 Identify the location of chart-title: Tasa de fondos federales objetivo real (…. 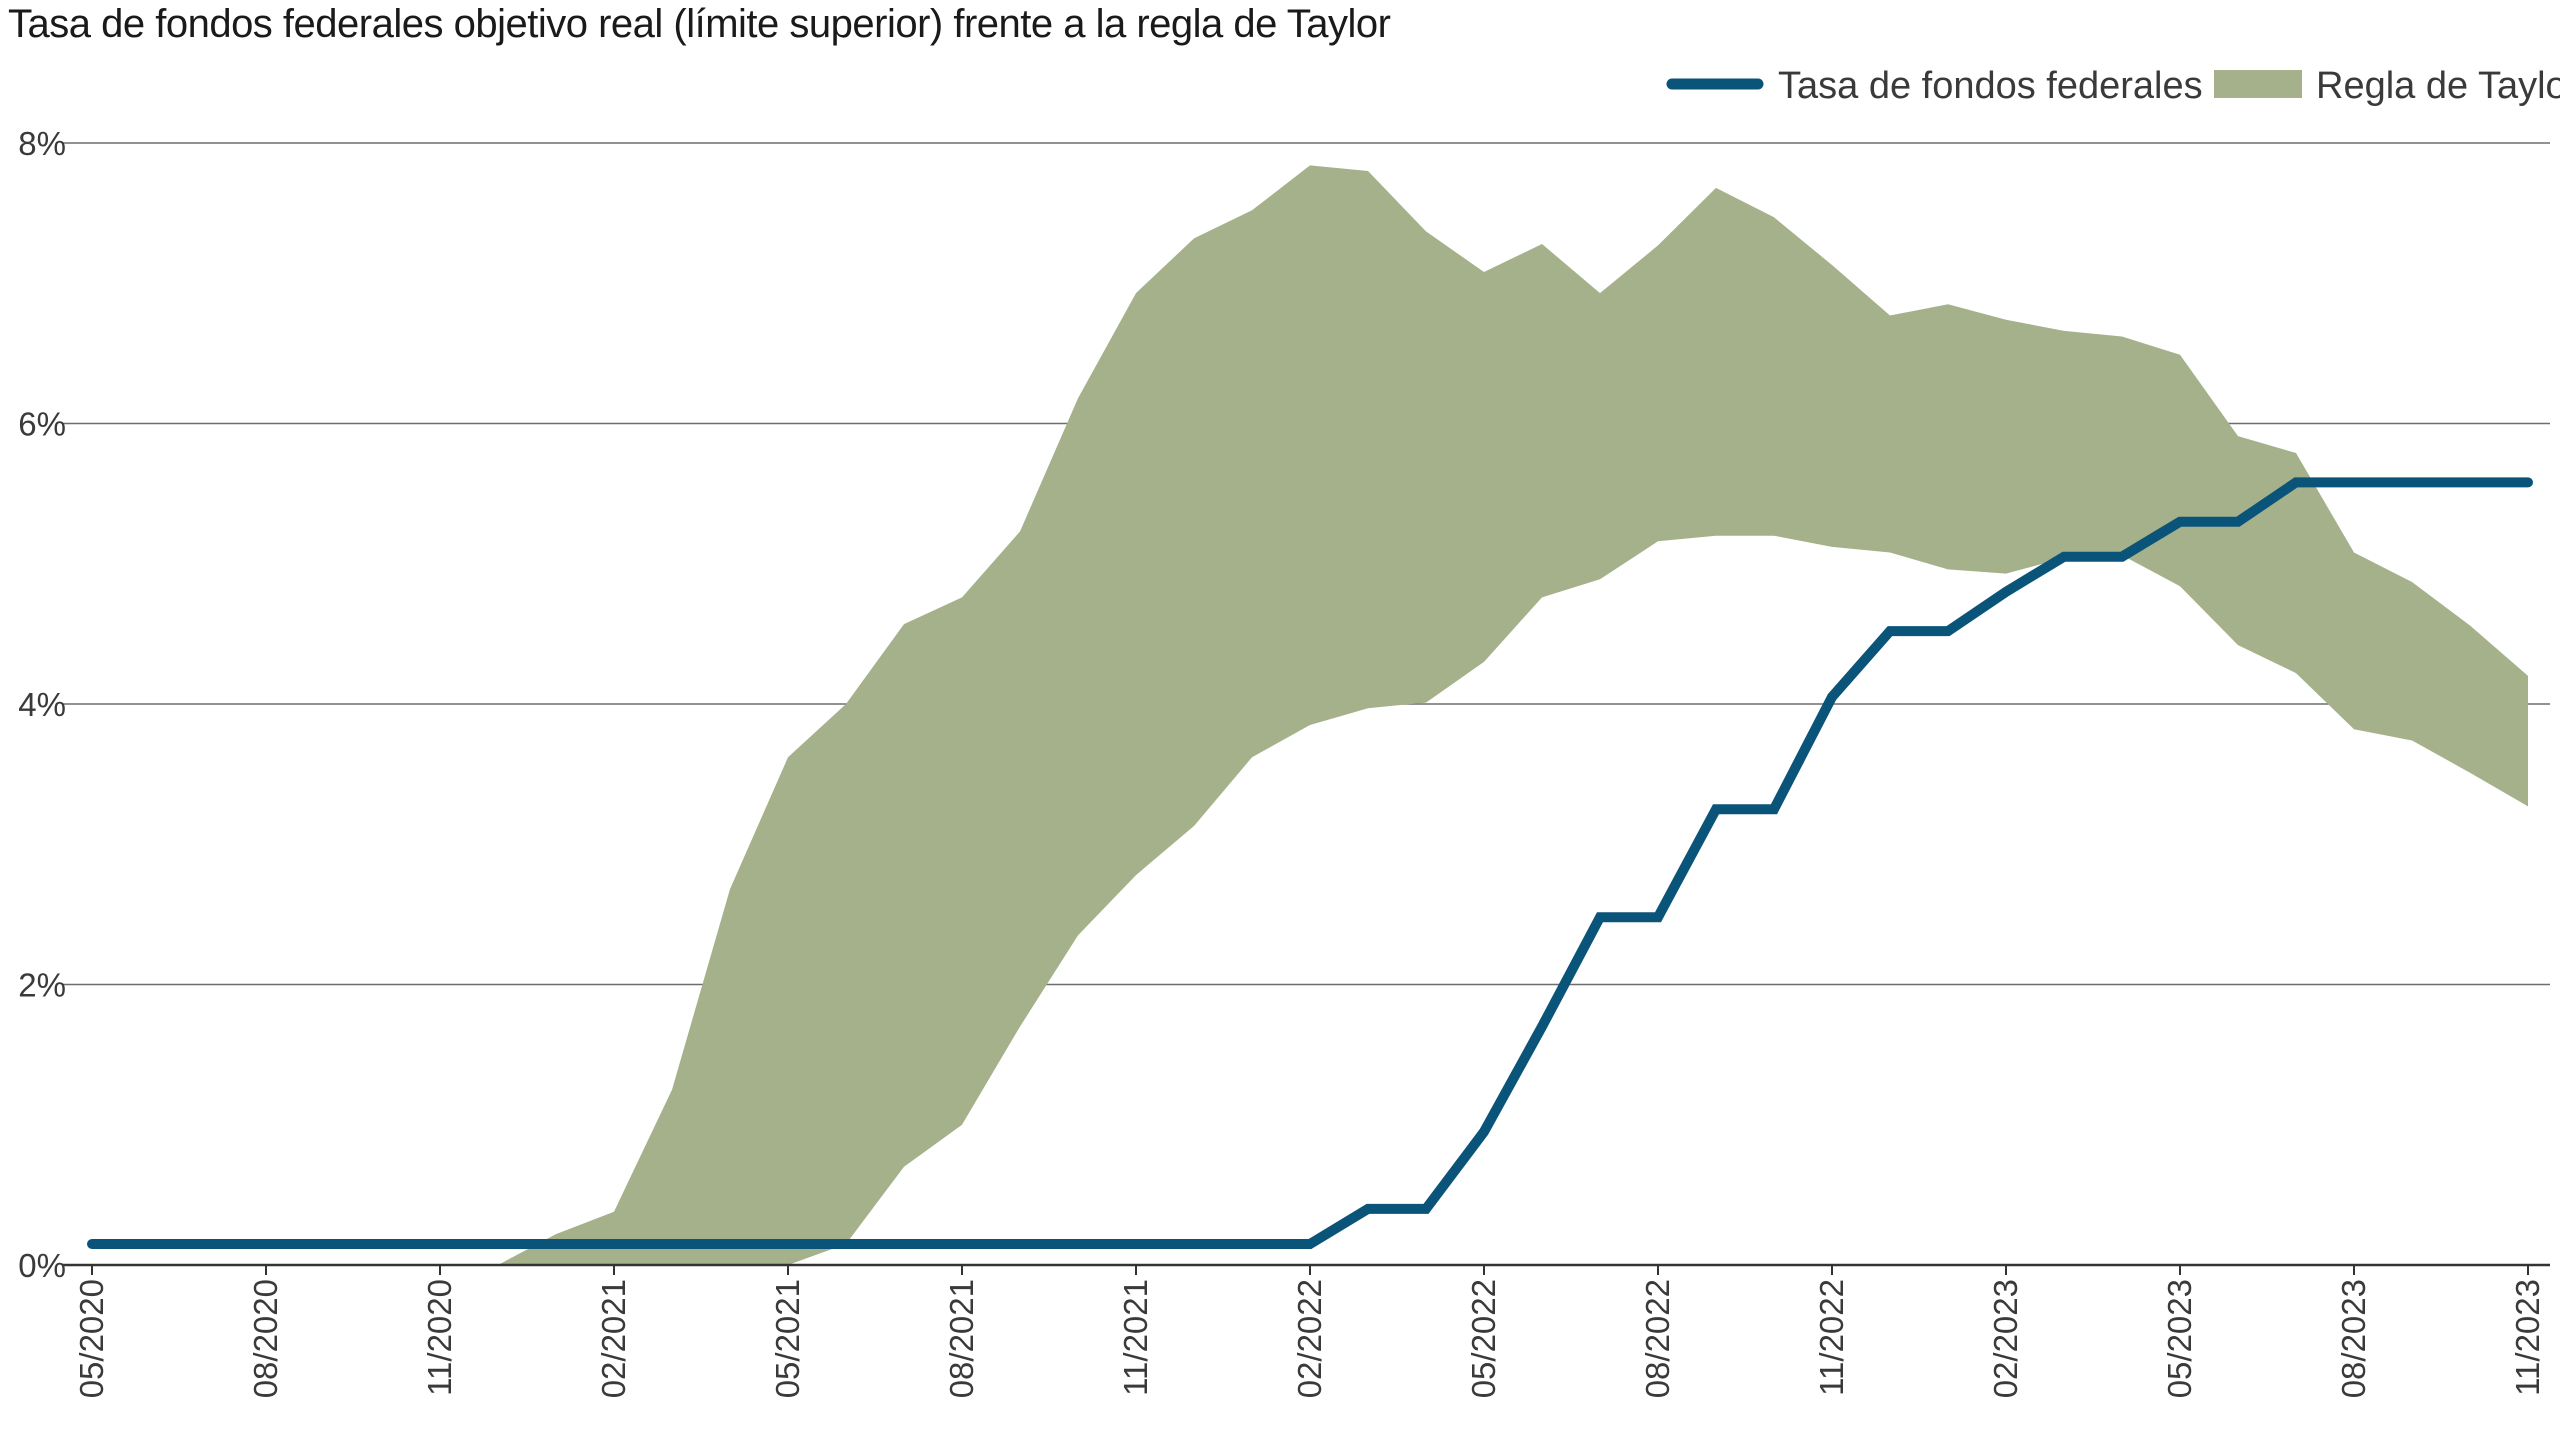
(699, 24).